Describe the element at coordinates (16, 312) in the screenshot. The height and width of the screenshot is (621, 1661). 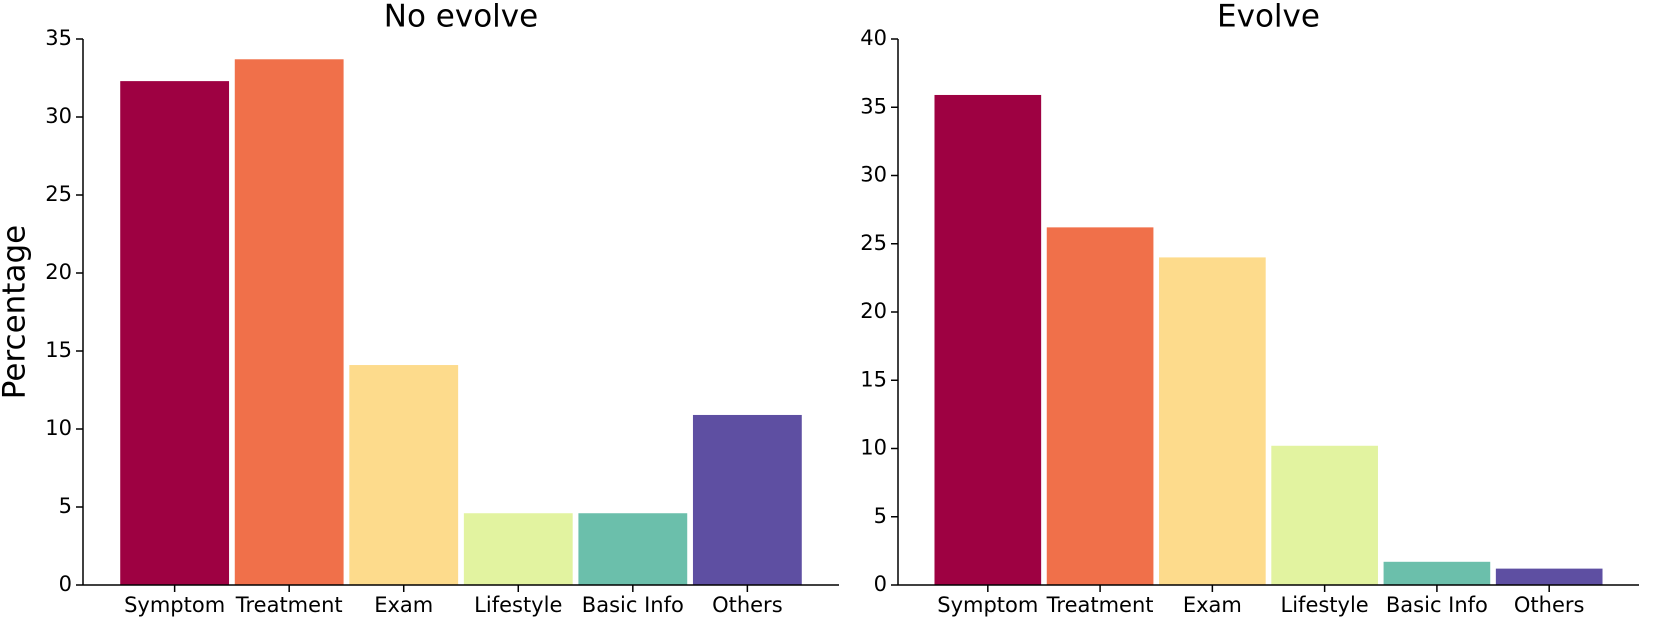
I see `y-axis-label: Percentage` at that location.